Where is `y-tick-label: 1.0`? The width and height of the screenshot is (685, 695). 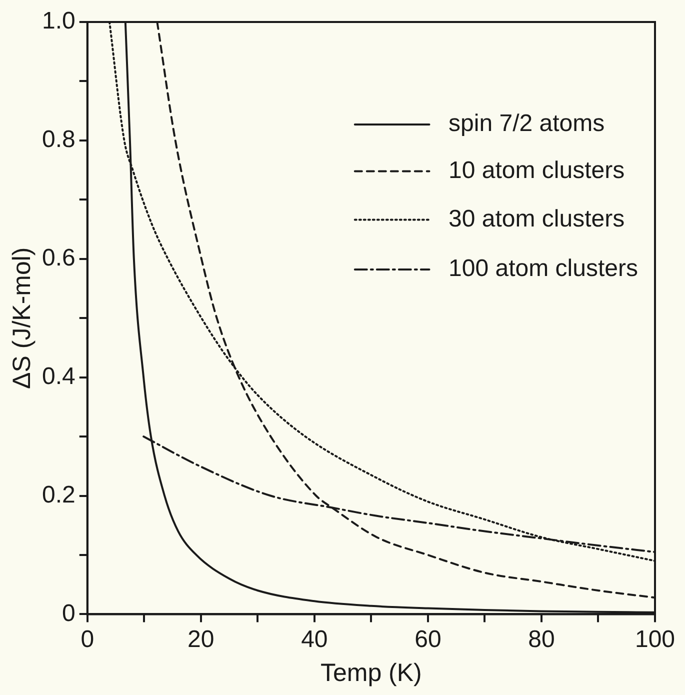
y-tick-label: 1.0 is located at coordinates (59, 21).